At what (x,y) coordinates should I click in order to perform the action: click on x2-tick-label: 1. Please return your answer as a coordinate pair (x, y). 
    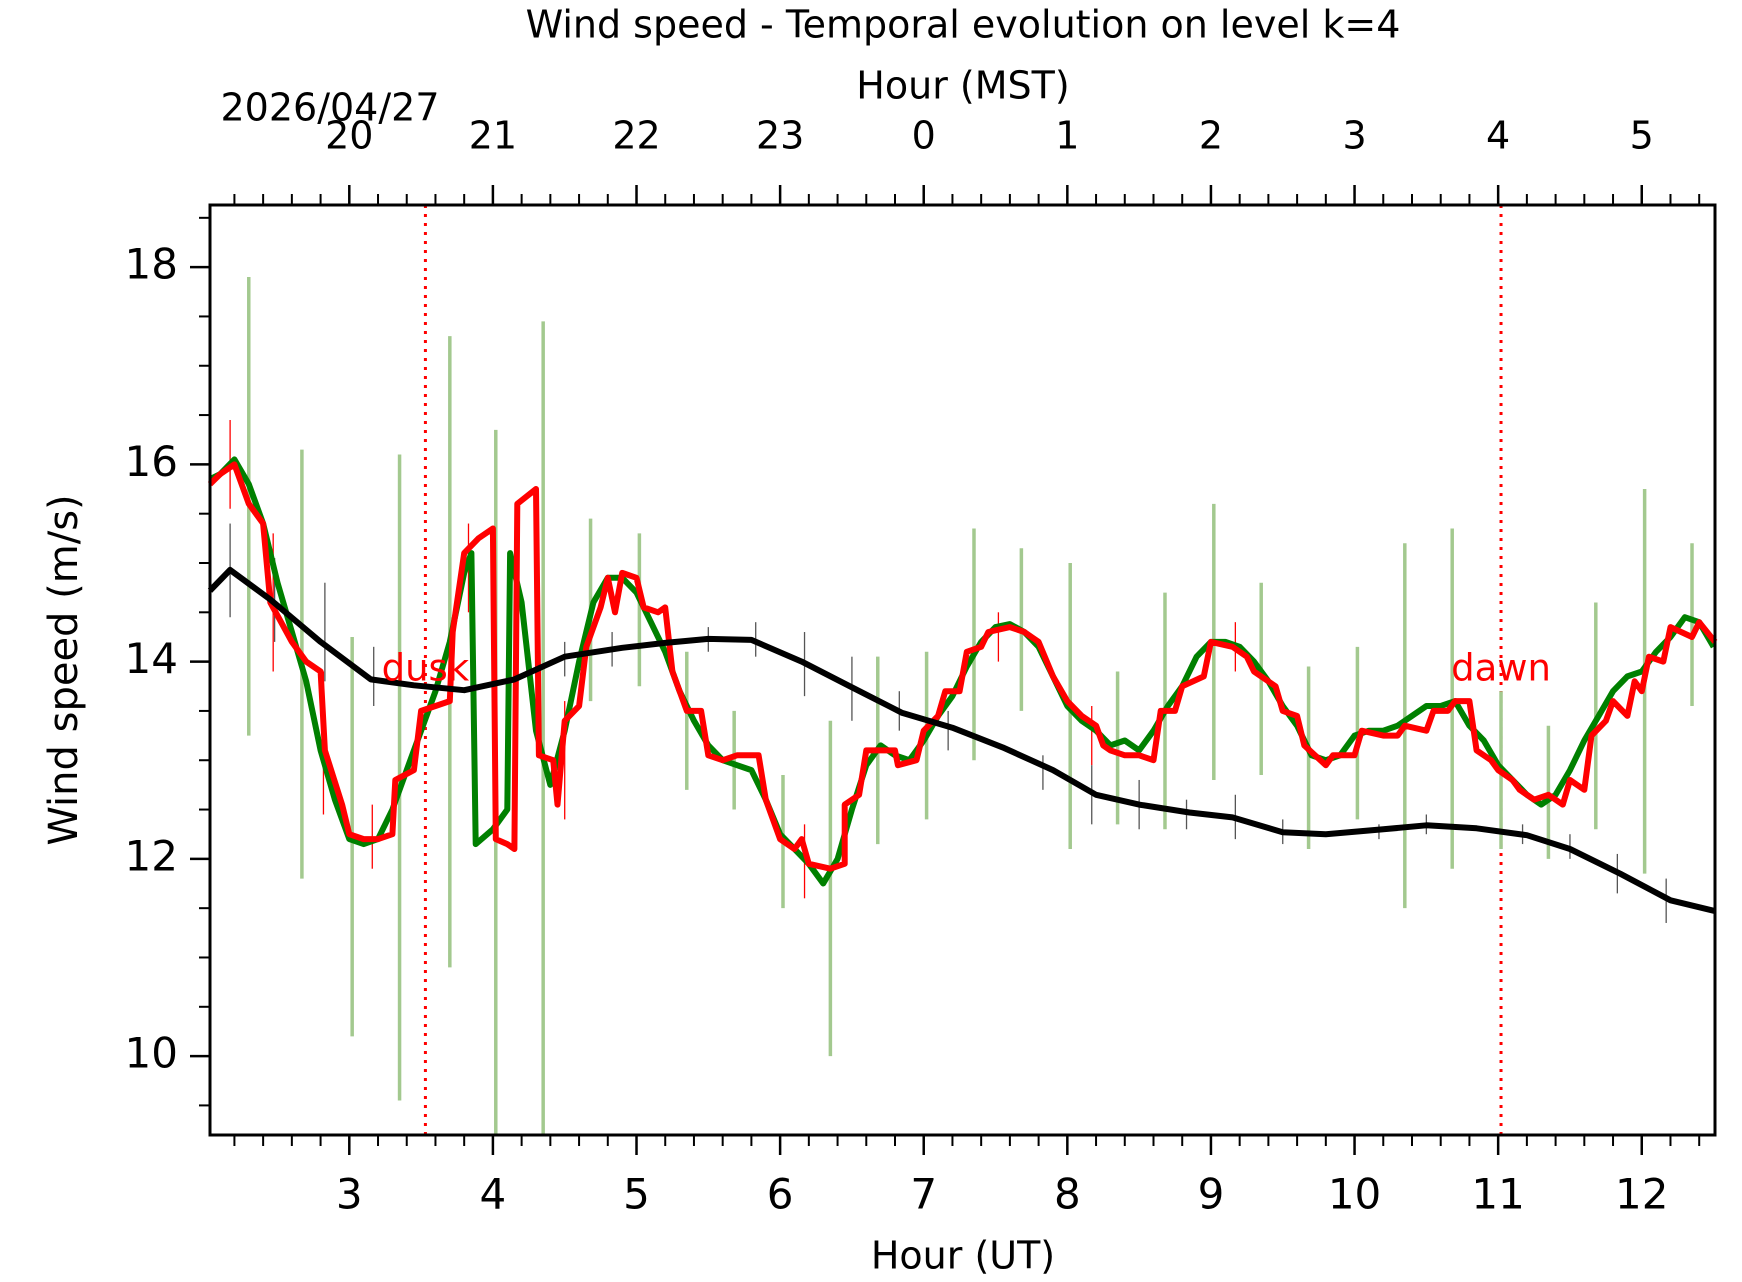
    Looking at the image, I should click on (1067, 136).